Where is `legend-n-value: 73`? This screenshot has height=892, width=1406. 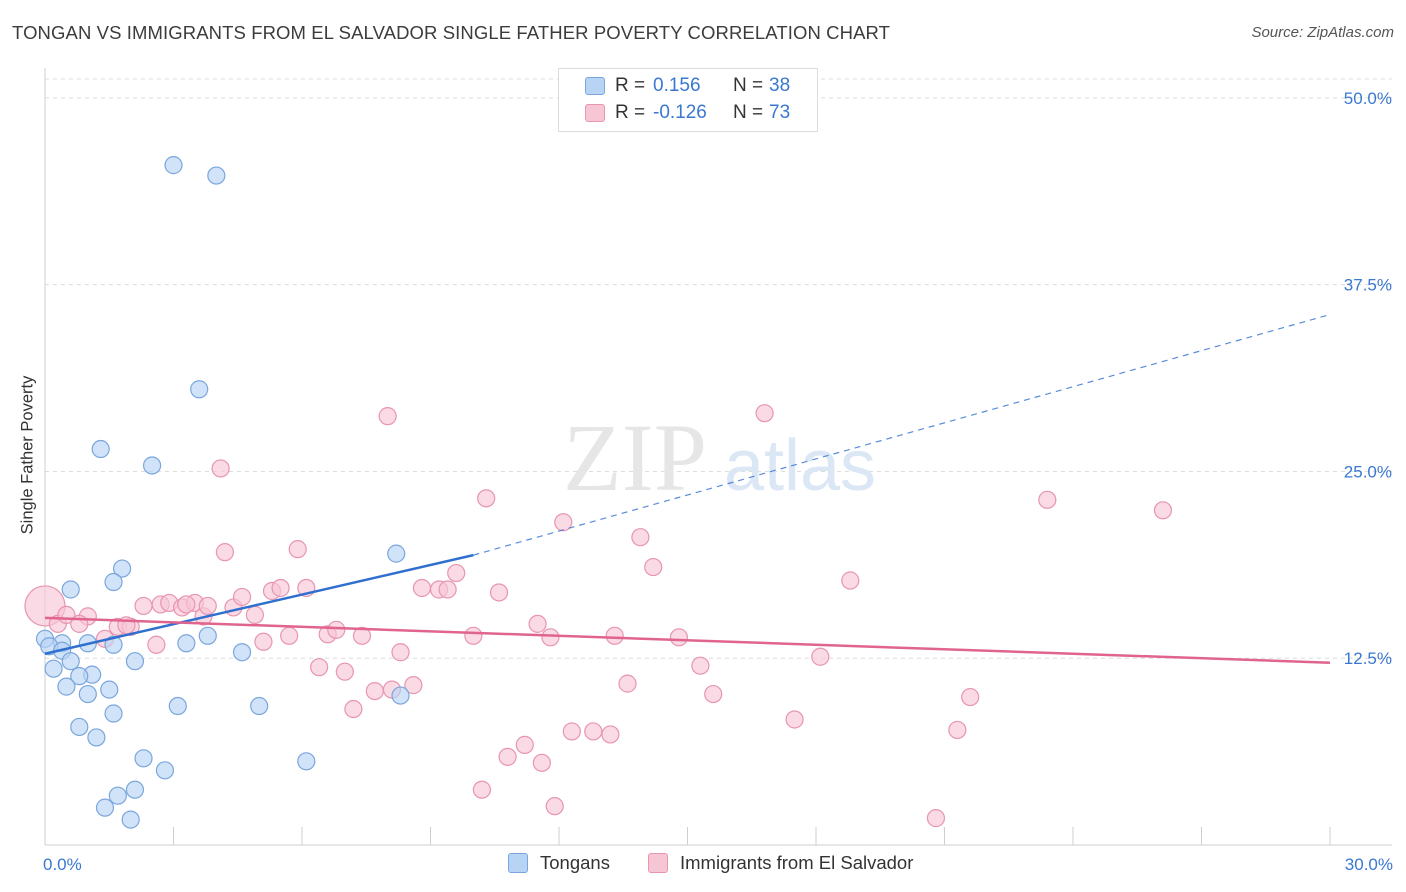
legend-n-value: 73 is located at coordinates (780, 112).